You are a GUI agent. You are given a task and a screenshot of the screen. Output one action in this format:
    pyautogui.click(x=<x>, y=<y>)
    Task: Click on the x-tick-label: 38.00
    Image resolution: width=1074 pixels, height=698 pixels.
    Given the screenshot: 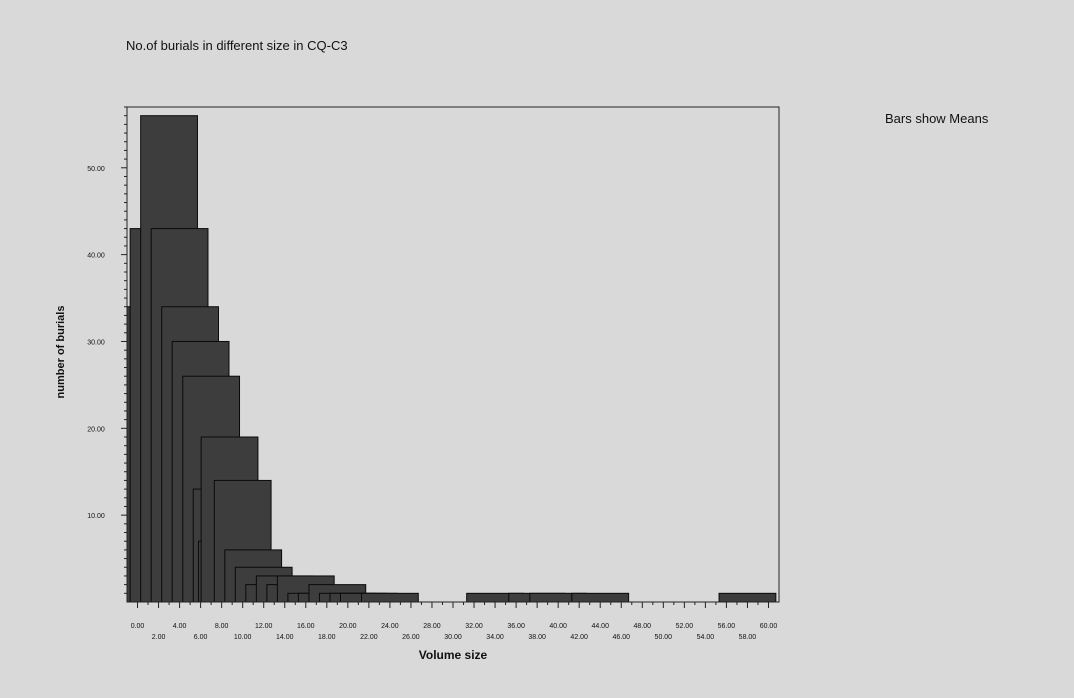 What is the action you would take?
    pyautogui.click(x=537, y=637)
    